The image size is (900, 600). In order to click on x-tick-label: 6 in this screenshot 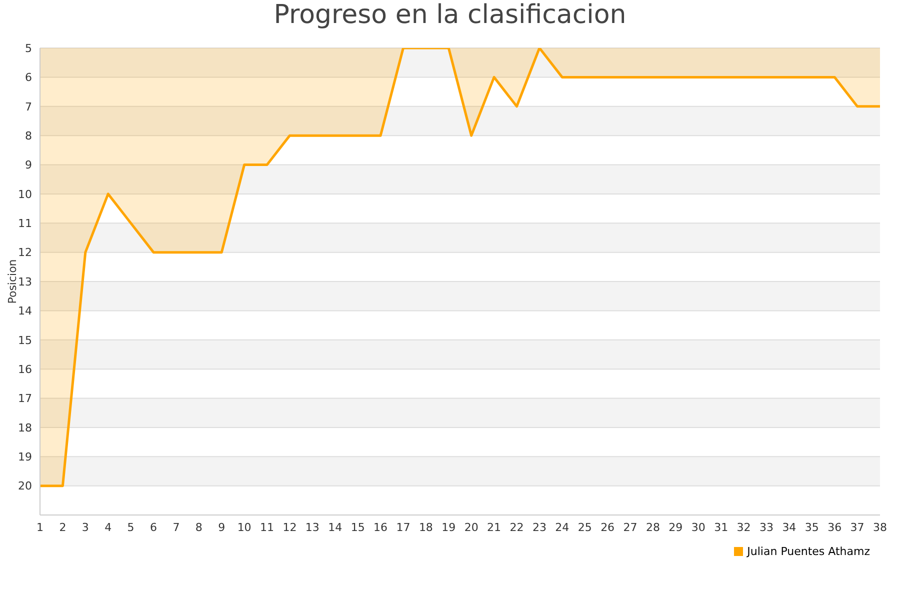, I will do `click(154, 527)`.